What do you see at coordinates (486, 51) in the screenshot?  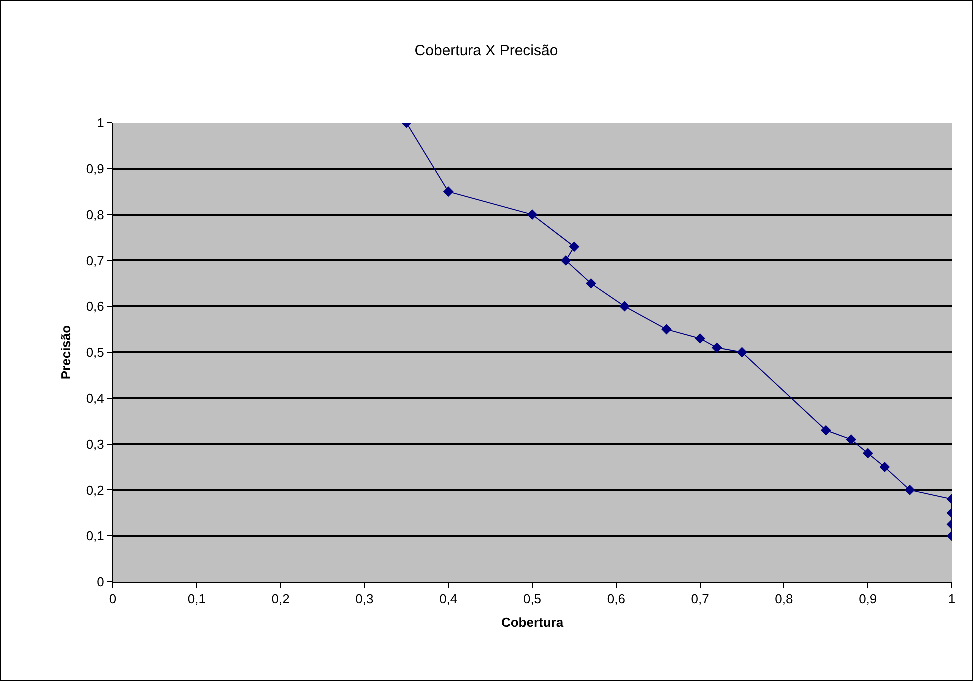 I see `chart-title: Cobertura X Precisão` at bounding box center [486, 51].